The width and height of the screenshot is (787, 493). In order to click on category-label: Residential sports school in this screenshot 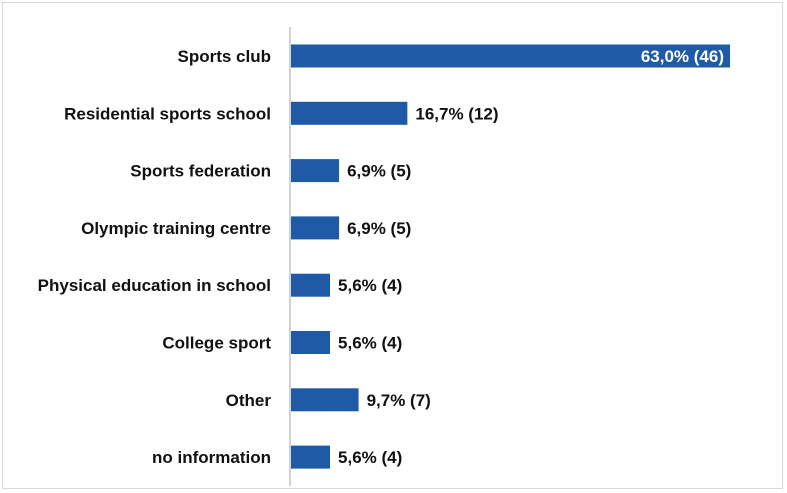, I will do `click(167, 113)`.